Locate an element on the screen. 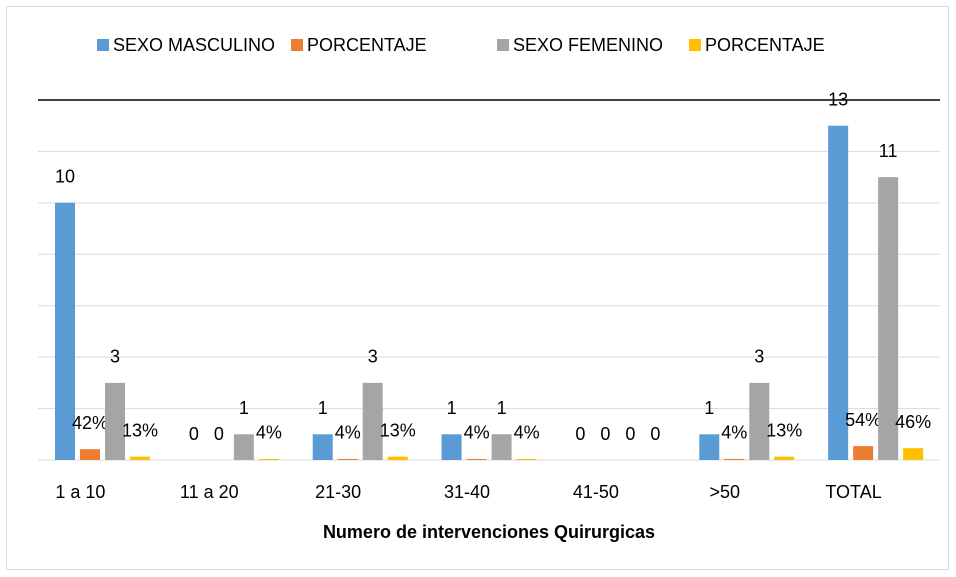 The height and width of the screenshot is (577, 956). x-tick-label: 31-40 is located at coordinates (467, 492).